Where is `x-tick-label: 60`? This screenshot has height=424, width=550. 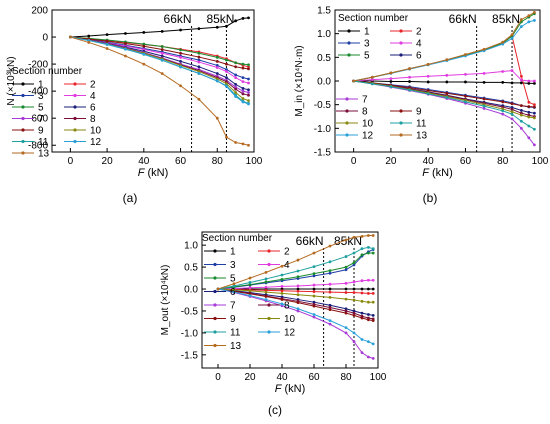 x-tick-label: 60 is located at coordinates (314, 377).